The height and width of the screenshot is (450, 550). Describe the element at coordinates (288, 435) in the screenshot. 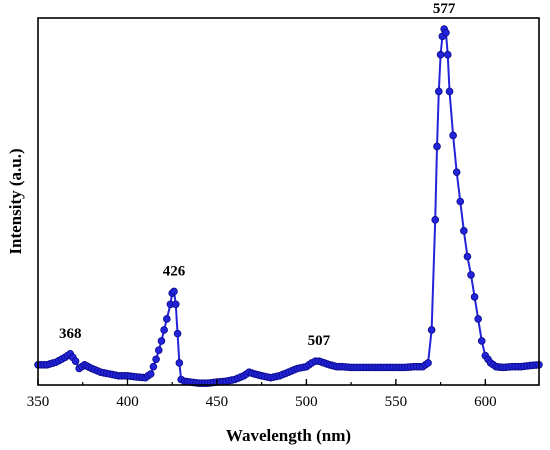

I see `x-axis-title: Wavelength (nm)` at that location.